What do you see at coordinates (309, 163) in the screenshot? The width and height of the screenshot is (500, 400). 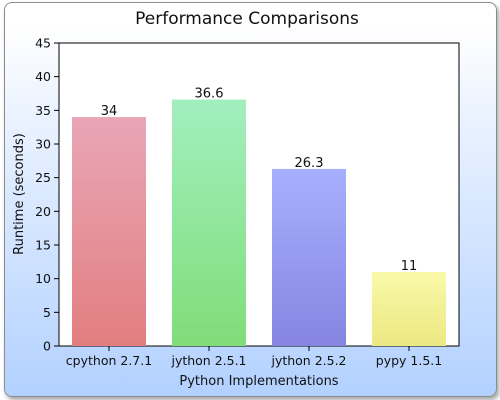 I see `bar-value-label: 26.3` at bounding box center [309, 163].